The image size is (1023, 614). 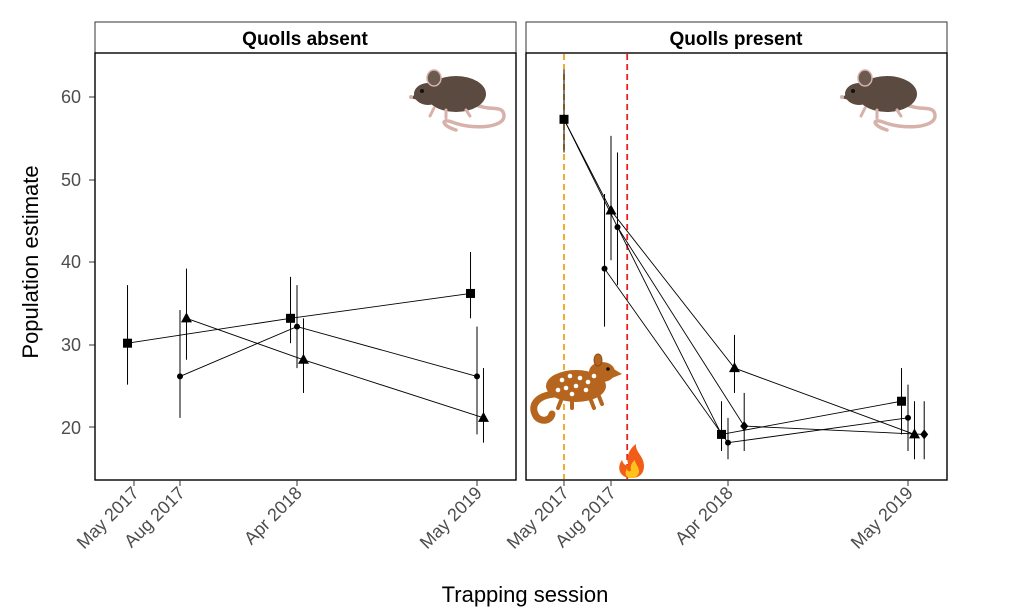 I want to click on data-marks, so click(x=306, y=347).